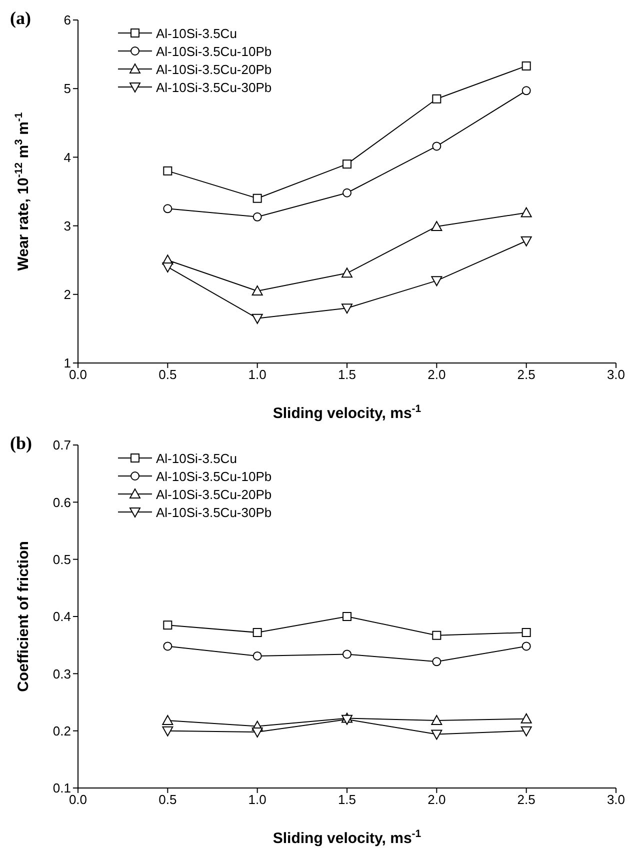 This screenshot has height=868, width=643. Describe the element at coordinates (61, 788) in the screenshot. I see `y-tick-label: 0.1` at that location.